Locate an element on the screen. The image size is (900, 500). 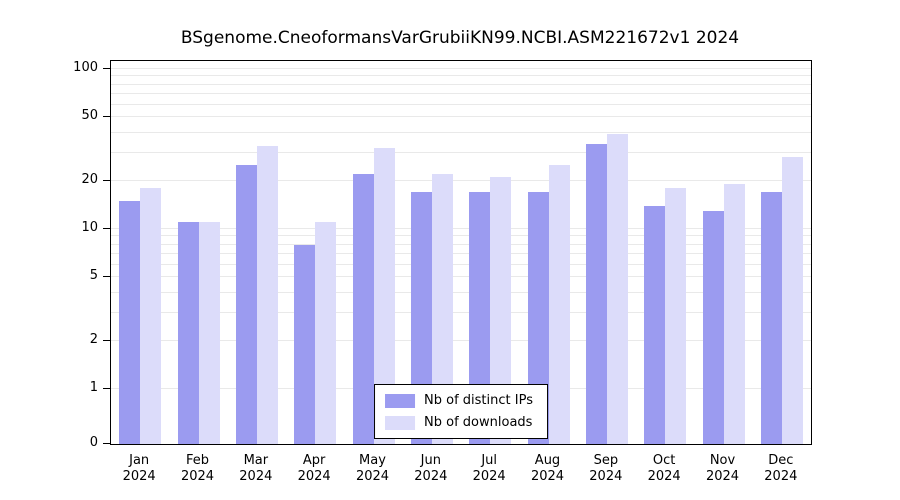
x-tick-label-oct: Oct is located at coordinates (664, 460).